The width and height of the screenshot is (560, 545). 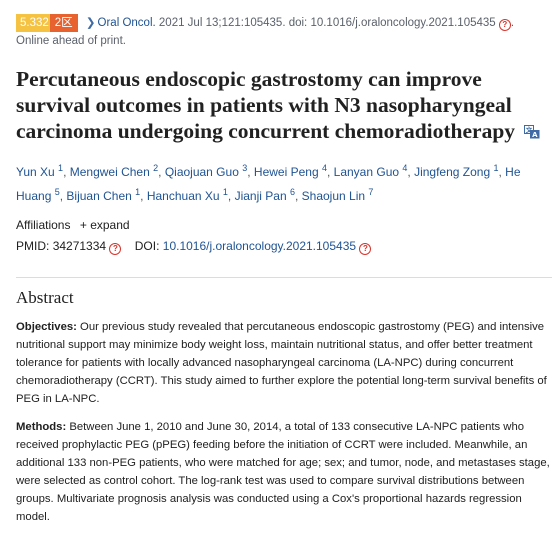 What do you see at coordinates (34, 23) in the screenshot?
I see `impact-factor-badge: 5.332` at bounding box center [34, 23].